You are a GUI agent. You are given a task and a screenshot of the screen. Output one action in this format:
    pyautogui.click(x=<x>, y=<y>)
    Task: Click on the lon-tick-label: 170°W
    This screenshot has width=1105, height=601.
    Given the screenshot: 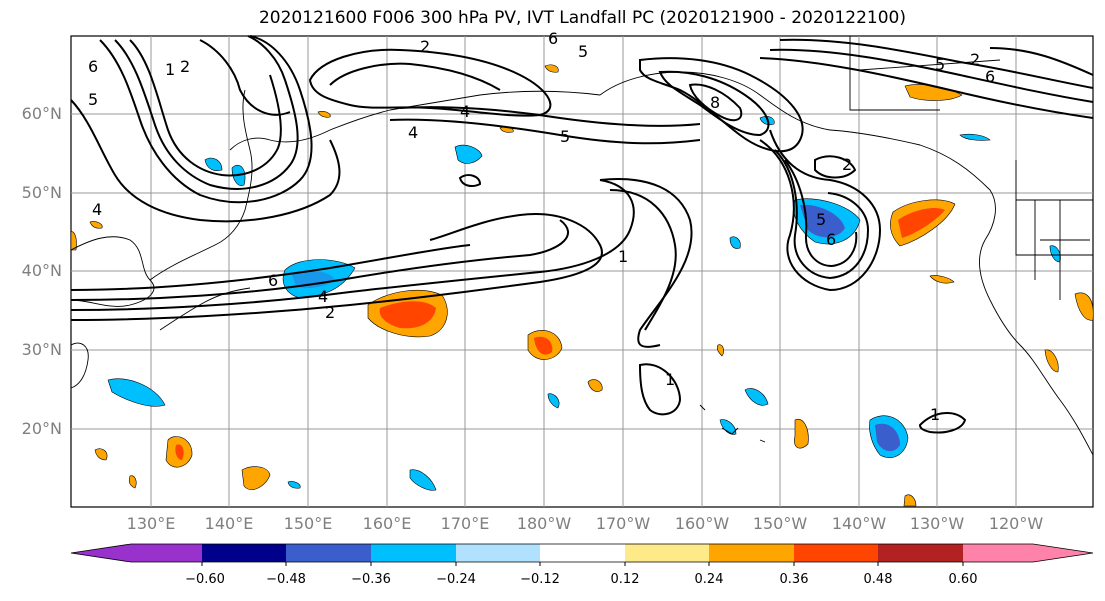 What is the action you would take?
    pyautogui.click(x=623, y=523)
    